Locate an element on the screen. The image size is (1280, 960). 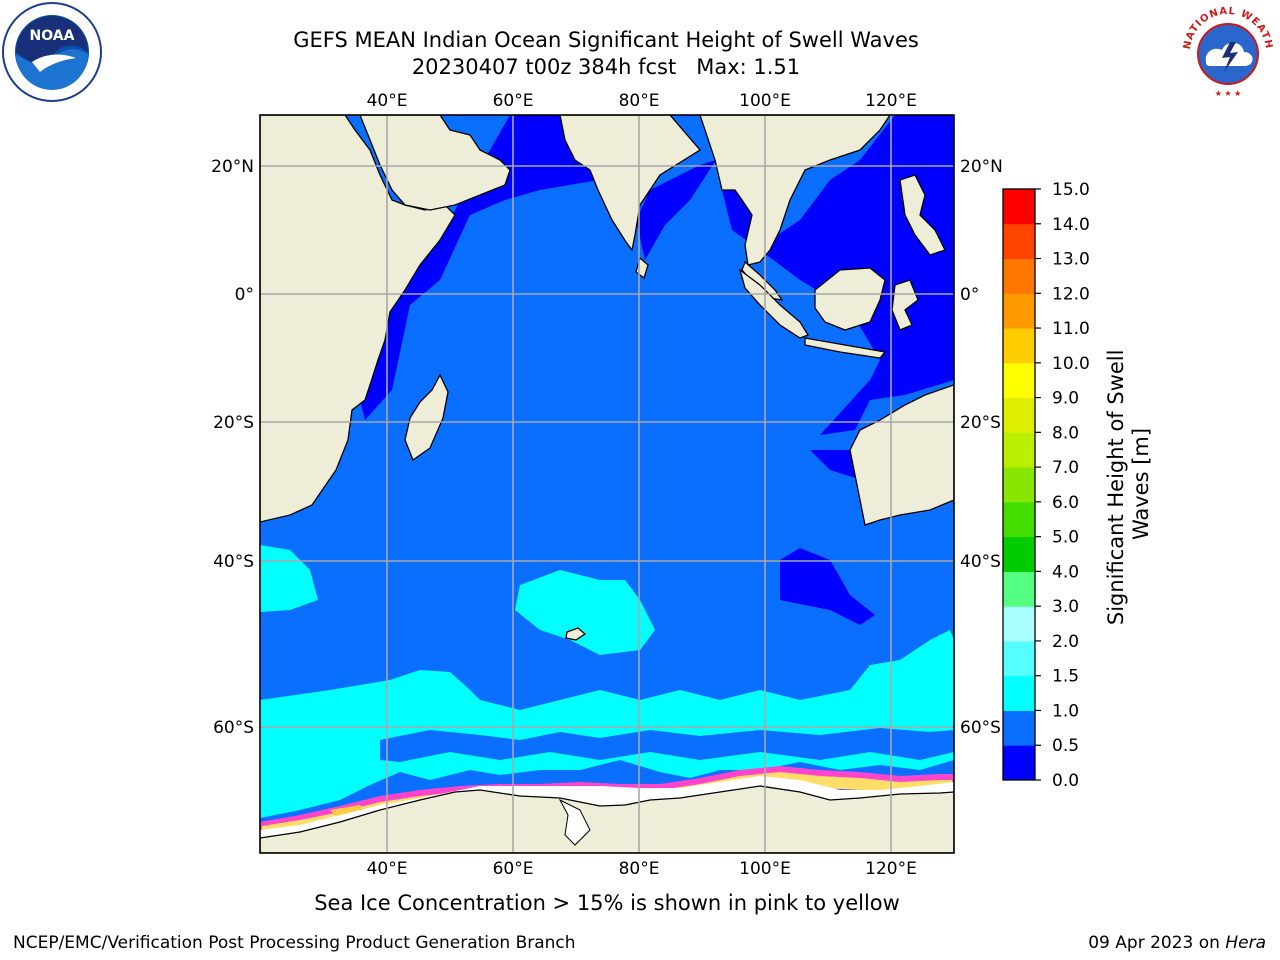
colorbar-tick-label: 12.0 is located at coordinates (1071, 294).